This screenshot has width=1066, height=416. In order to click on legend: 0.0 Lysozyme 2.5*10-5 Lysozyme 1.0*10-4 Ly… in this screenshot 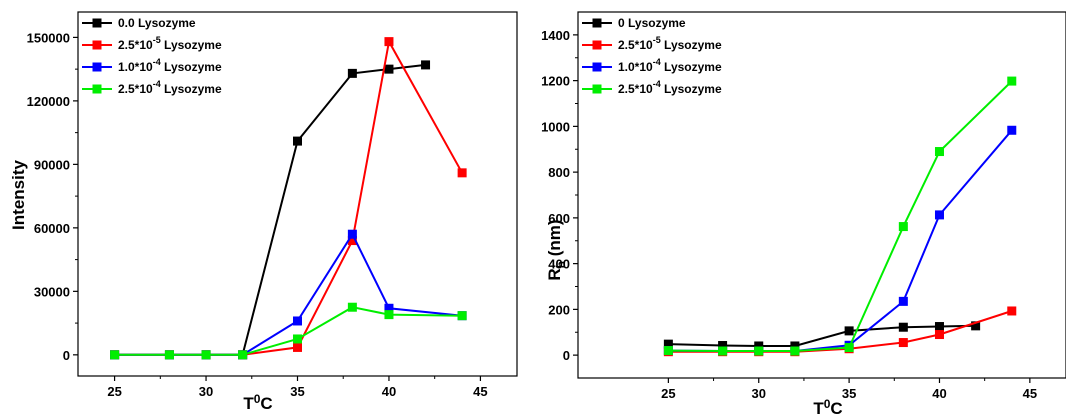, I will do `click(152, 56)`.